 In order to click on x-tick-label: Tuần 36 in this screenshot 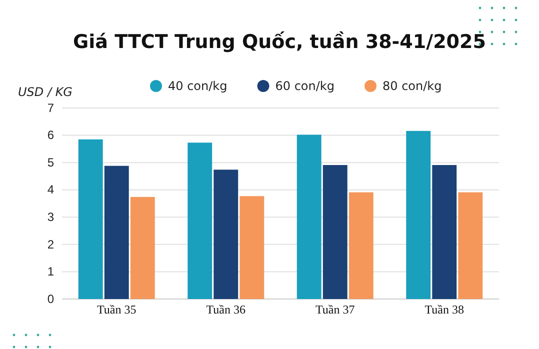, I will do `click(226, 309)`.